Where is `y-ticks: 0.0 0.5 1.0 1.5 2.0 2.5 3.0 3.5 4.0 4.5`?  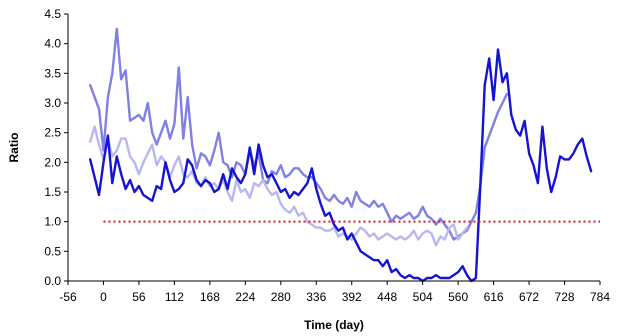 y-ticks: 0.0 0.5 1.0 1.5 2.0 2.5 3.0 3.5 4.0 4.5 is located at coordinates (56, 147).